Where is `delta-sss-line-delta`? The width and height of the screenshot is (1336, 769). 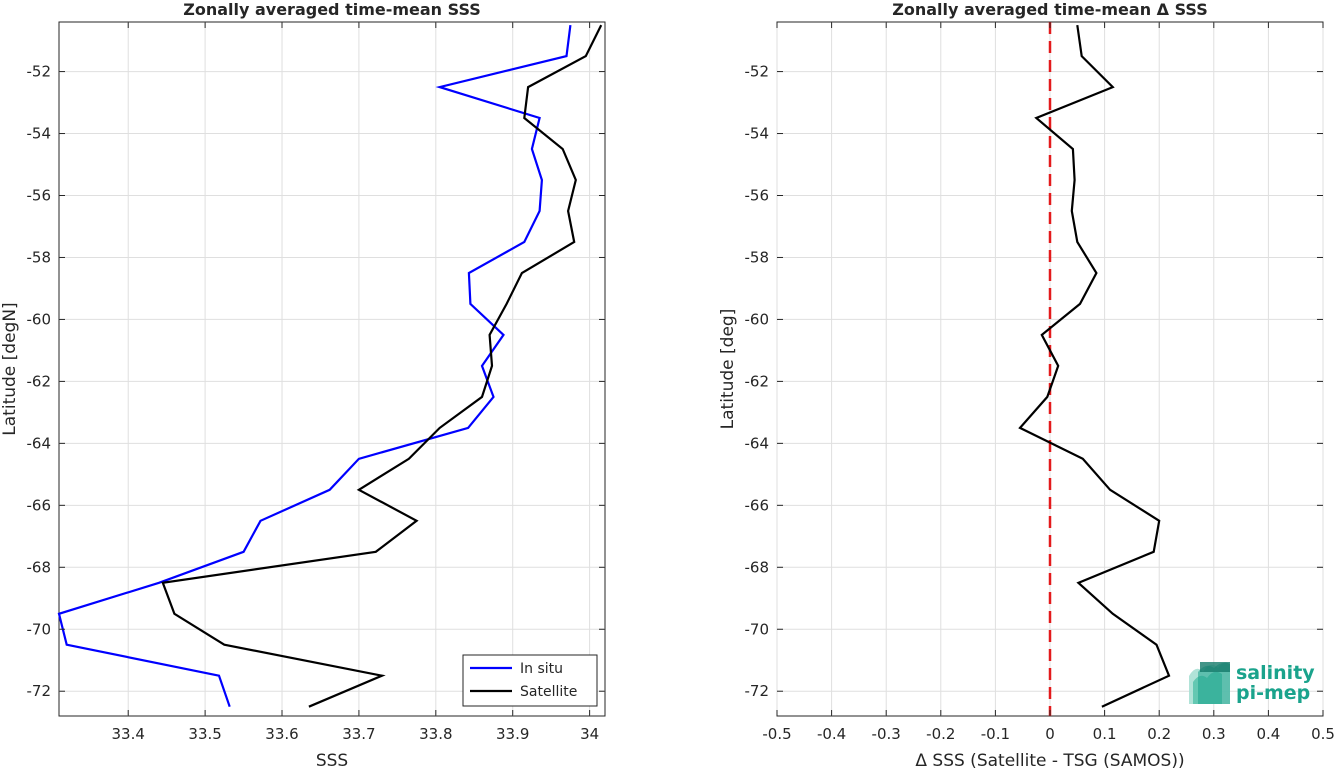 delta-sss-line-delta is located at coordinates (1094, 366).